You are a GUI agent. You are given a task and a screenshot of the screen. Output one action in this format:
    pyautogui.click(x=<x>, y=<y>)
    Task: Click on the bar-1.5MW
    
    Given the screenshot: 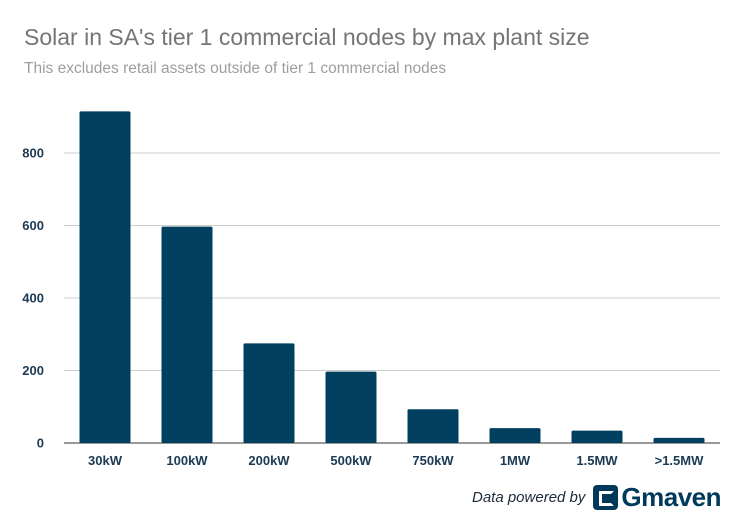 What is the action you would take?
    pyautogui.click(x=597, y=436)
    